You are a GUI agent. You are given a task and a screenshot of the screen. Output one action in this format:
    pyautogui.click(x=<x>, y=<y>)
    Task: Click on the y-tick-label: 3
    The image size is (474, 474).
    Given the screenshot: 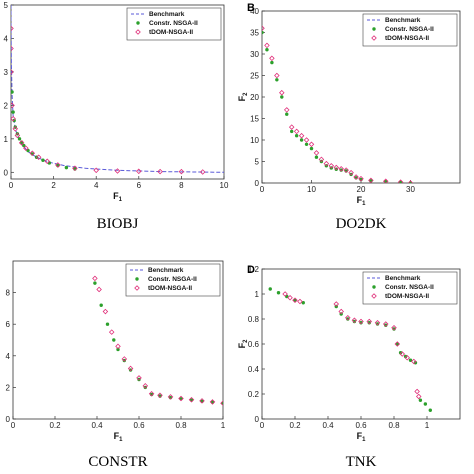 What is the action you would take?
    pyautogui.click(x=6, y=72)
    